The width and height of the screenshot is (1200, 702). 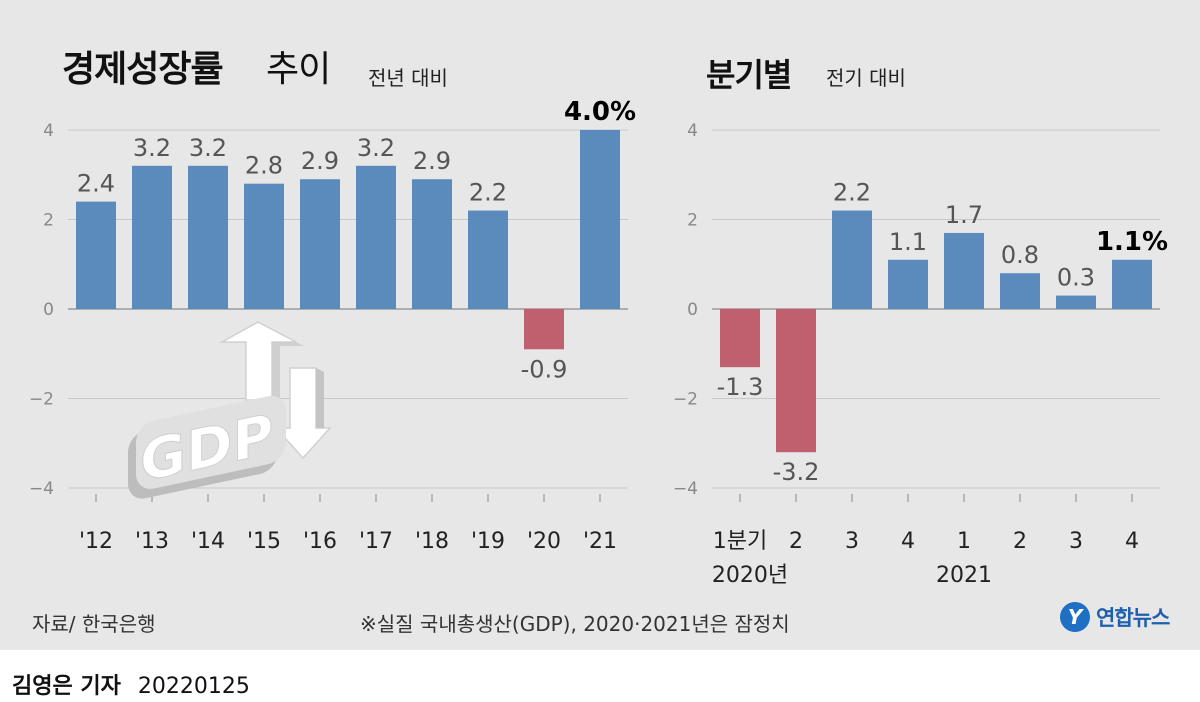 What do you see at coordinates (740, 387) in the screenshot?
I see `bar-value-label: -1.3` at bounding box center [740, 387].